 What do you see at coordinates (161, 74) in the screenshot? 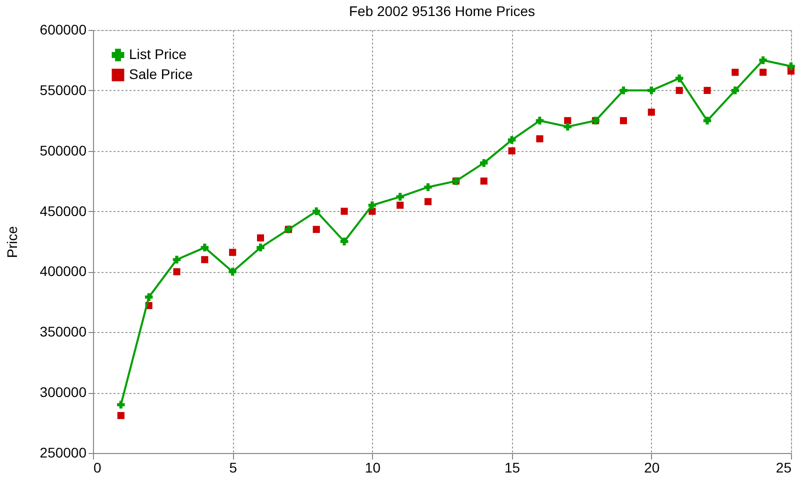
I see `legend-label: Sale Price` at bounding box center [161, 74].